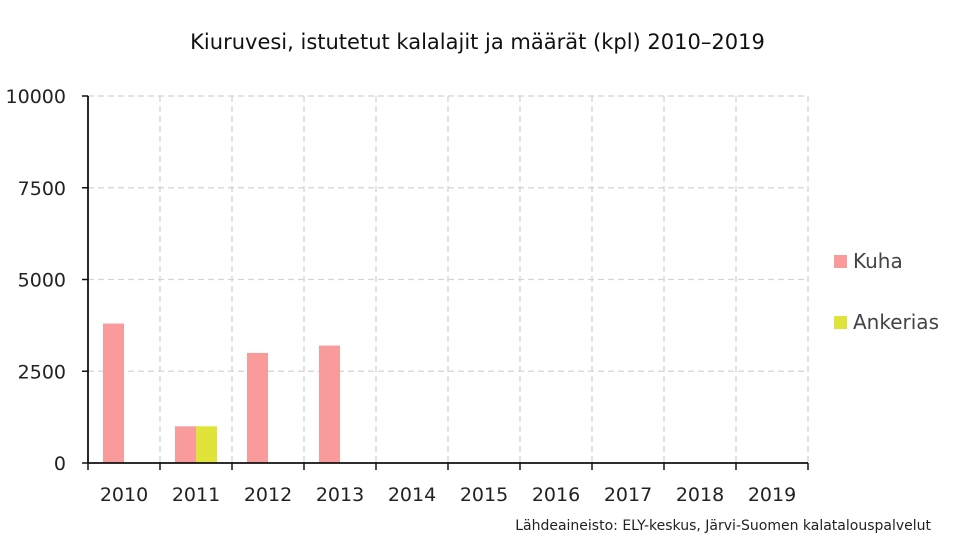  I want to click on y-tick-label-3: 7500, so click(42, 189).